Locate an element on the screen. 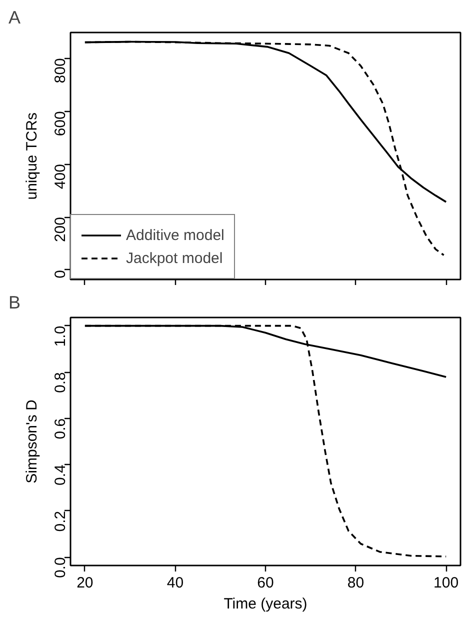 This screenshot has height=619, width=474. y-tick-label: 0.4 is located at coordinates (60, 475).